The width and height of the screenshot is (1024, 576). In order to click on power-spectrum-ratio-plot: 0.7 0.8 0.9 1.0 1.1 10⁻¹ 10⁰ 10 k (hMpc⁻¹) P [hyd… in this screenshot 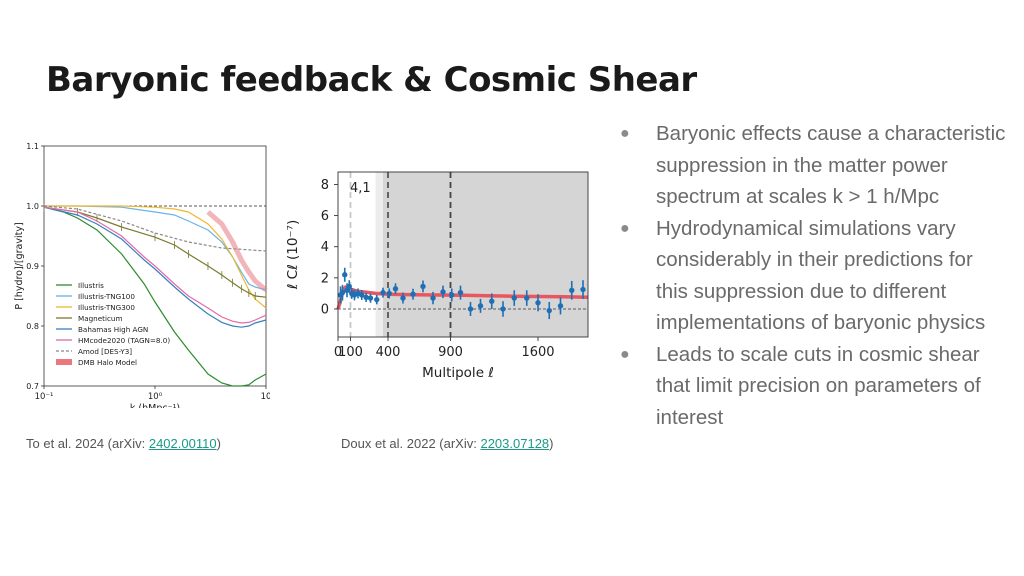, I will do `click(142, 278)`.